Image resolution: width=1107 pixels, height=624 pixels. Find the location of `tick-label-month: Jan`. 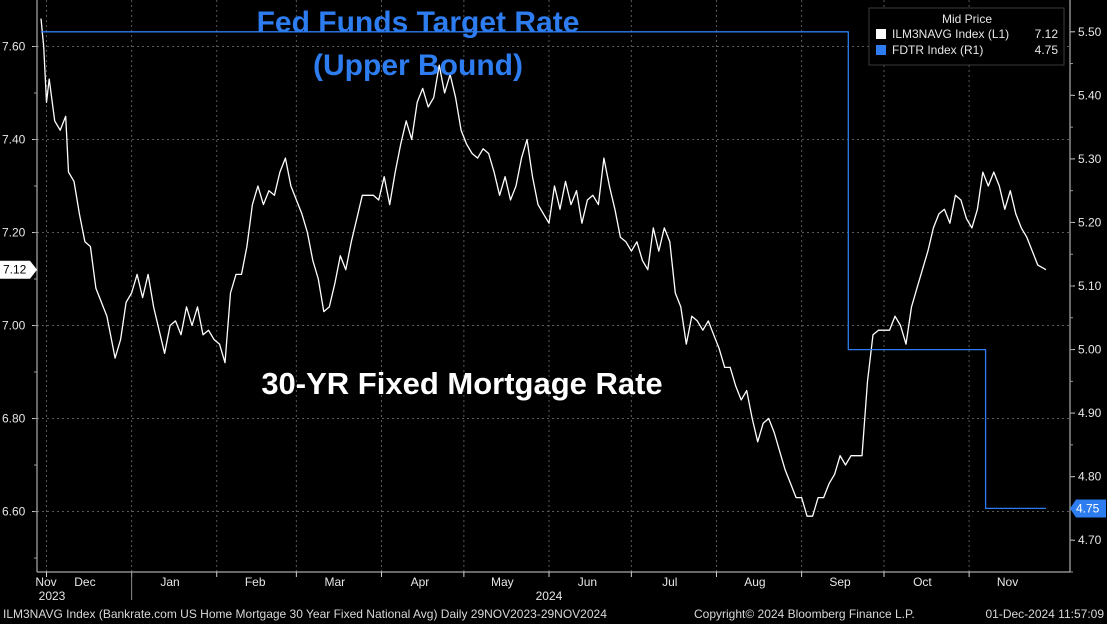

tick-label-month: Jan is located at coordinates (169, 582).